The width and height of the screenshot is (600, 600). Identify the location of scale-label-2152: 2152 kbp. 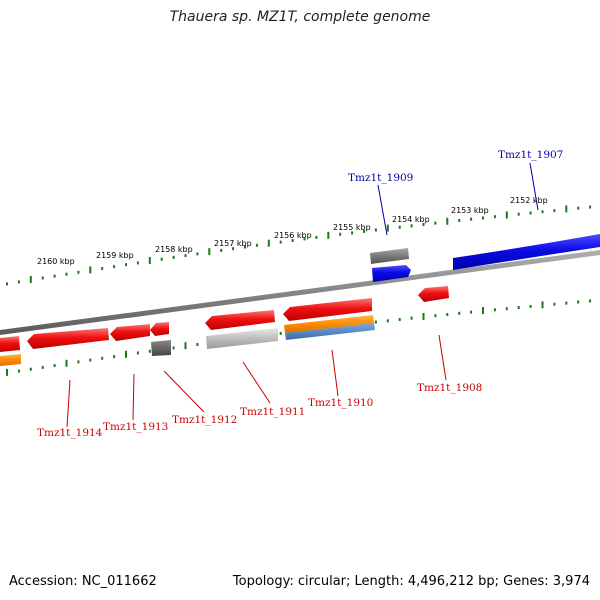
(529, 200).